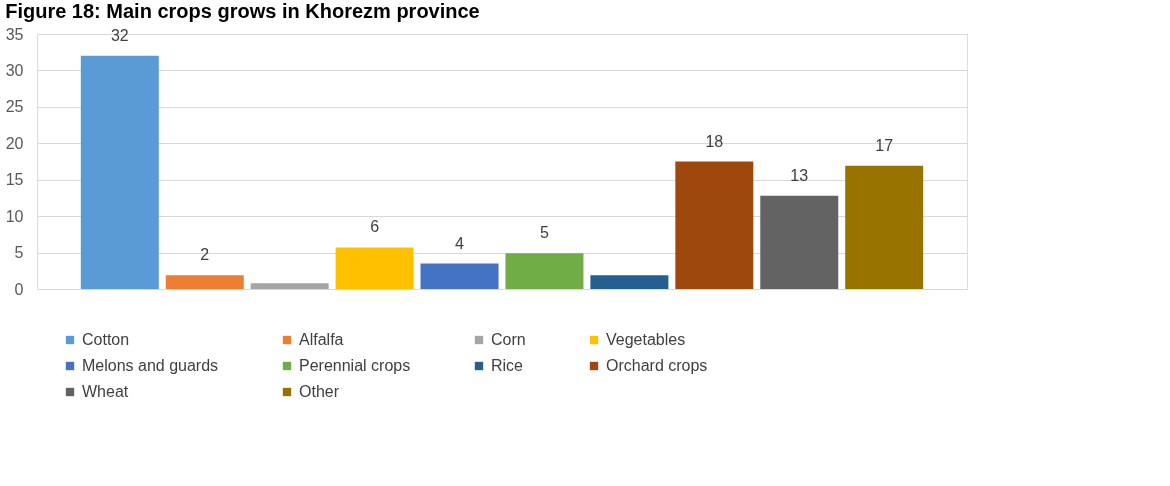 The height and width of the screenshot is (486, 1170). Describe the element at coordinates (119, 35) in the screenshot. I see `data-label: 32` at that location.